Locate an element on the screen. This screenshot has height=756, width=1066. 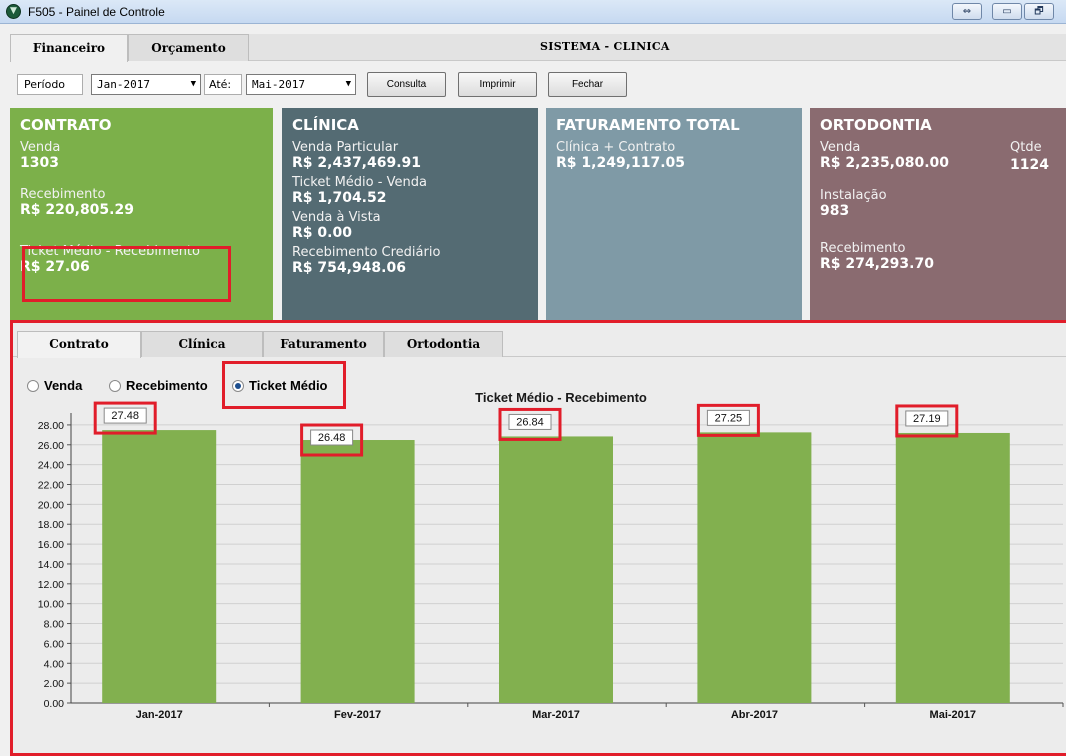
window-title: F505 - Painel de Controle is located at coordinates (96, 12).